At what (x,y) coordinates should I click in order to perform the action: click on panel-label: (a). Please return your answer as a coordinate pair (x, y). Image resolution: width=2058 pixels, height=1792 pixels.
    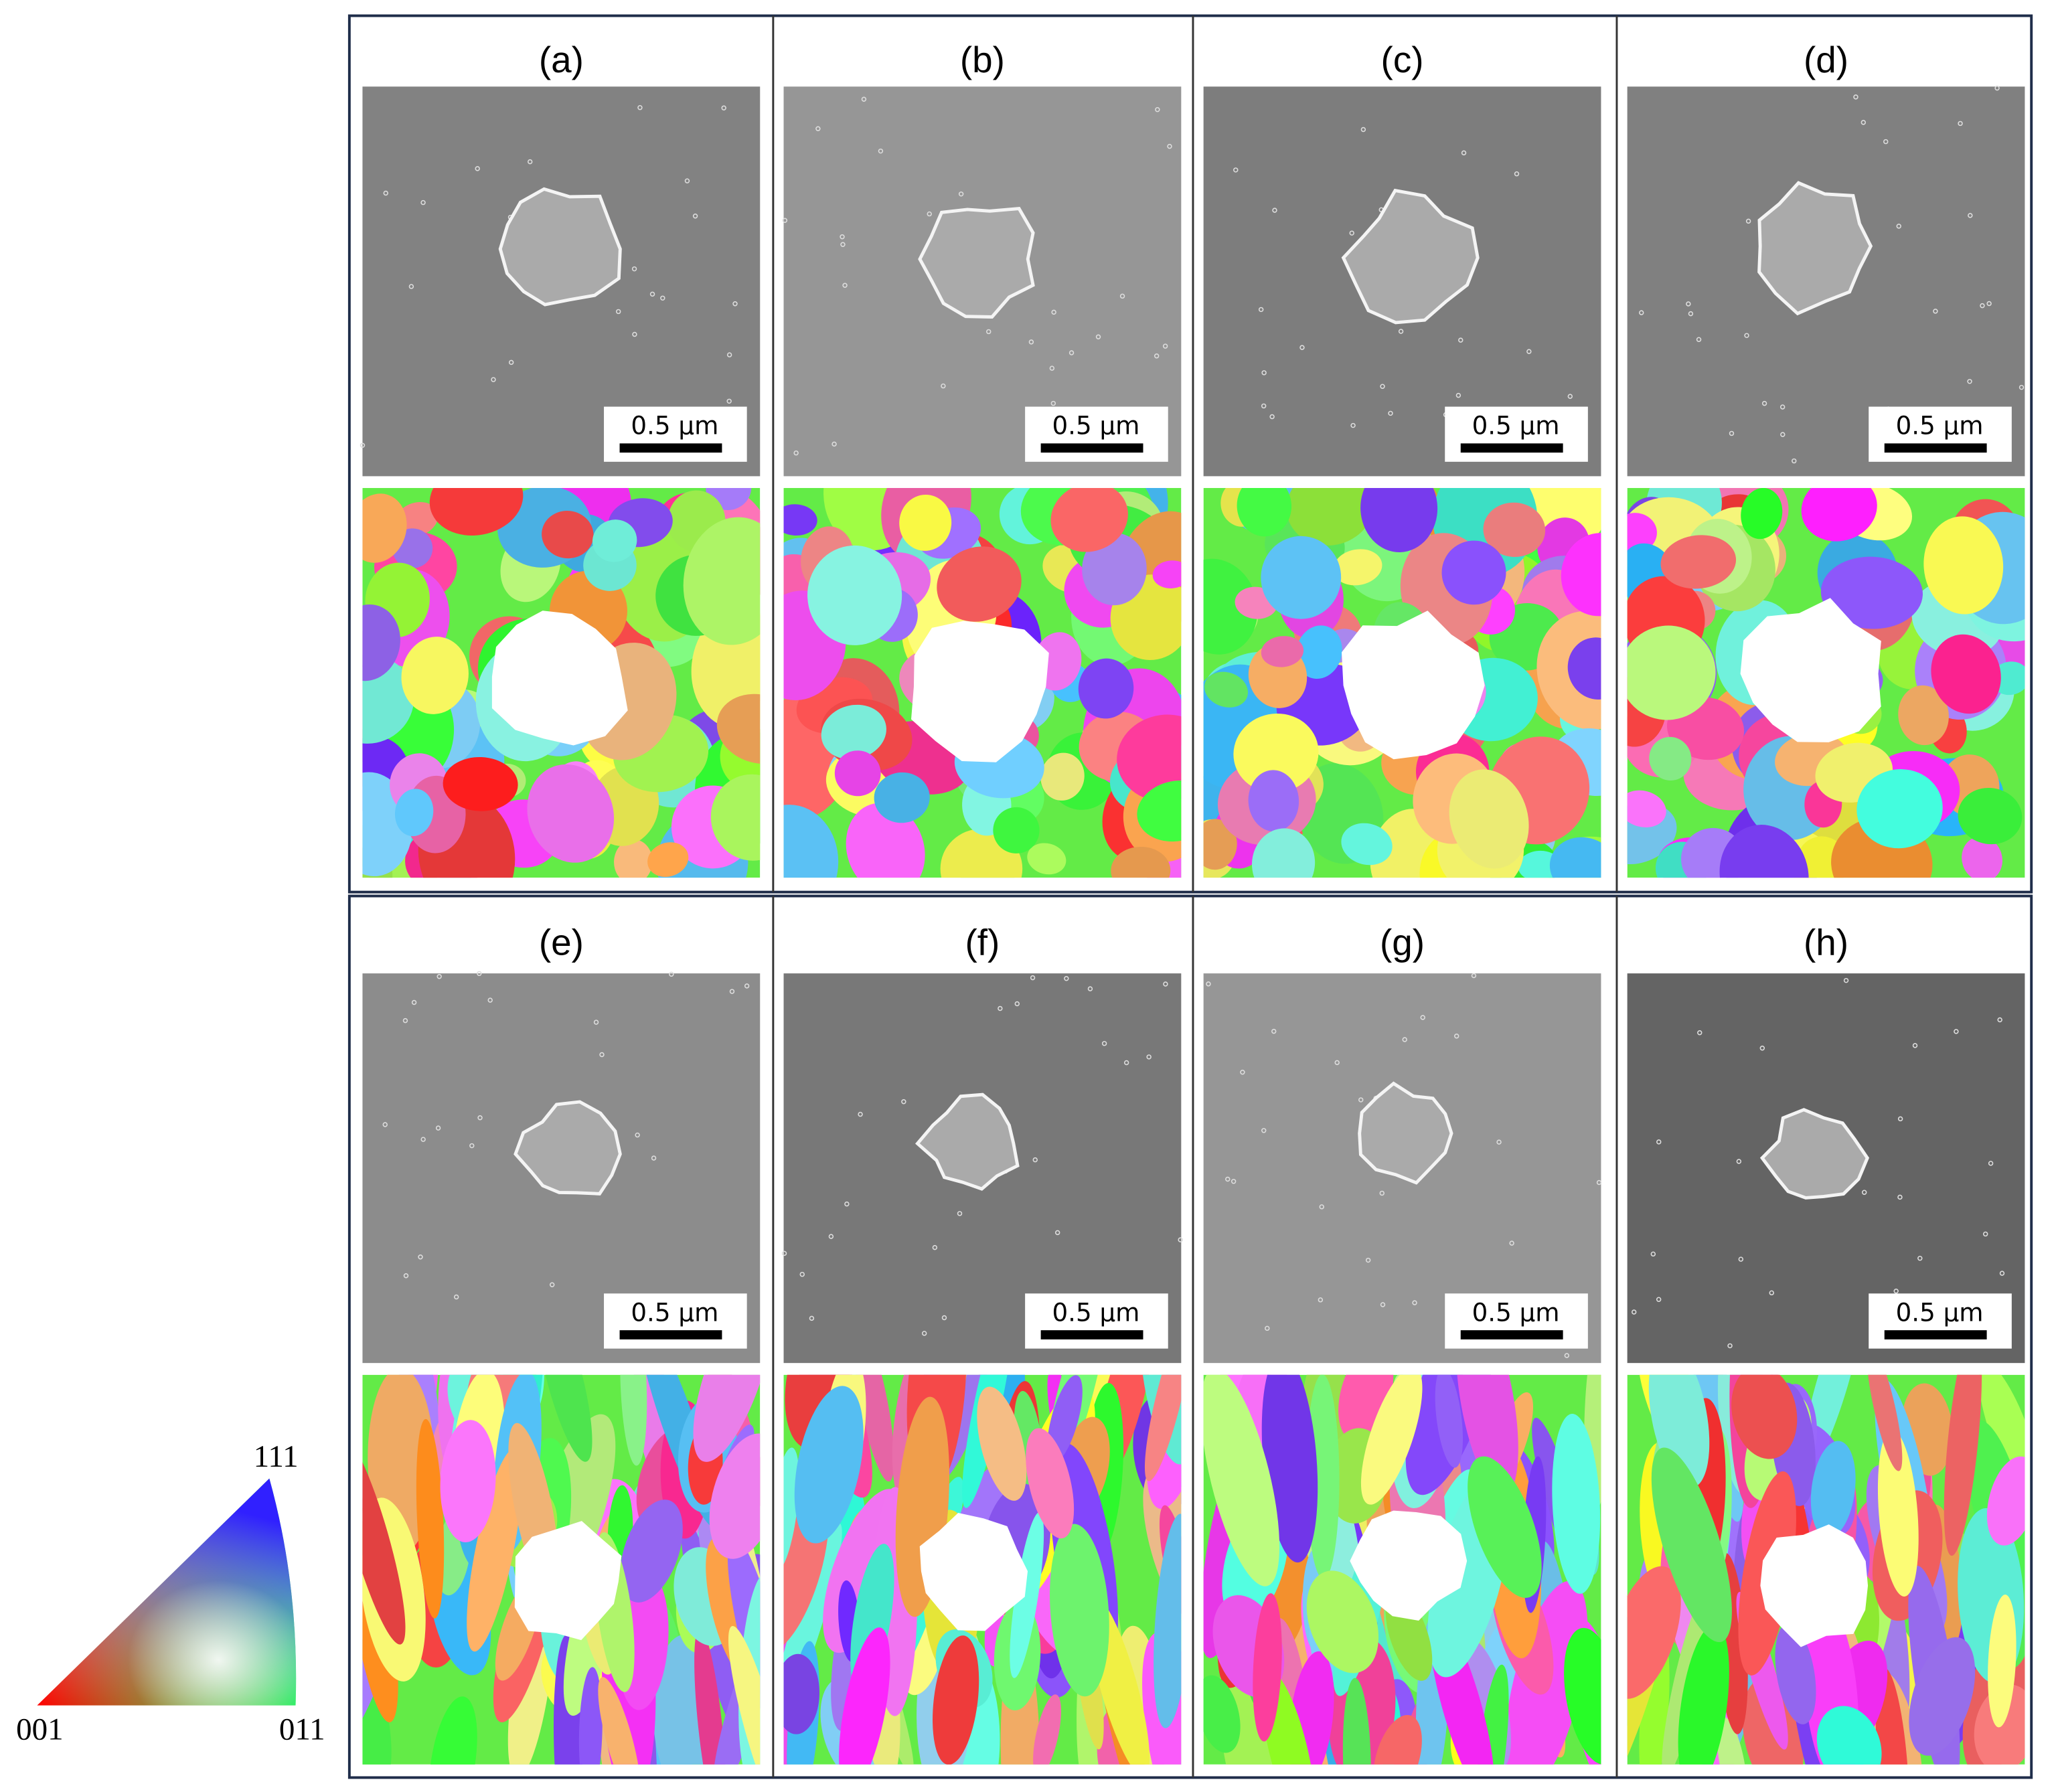
    Looking at the image, I should click on (561, 59).